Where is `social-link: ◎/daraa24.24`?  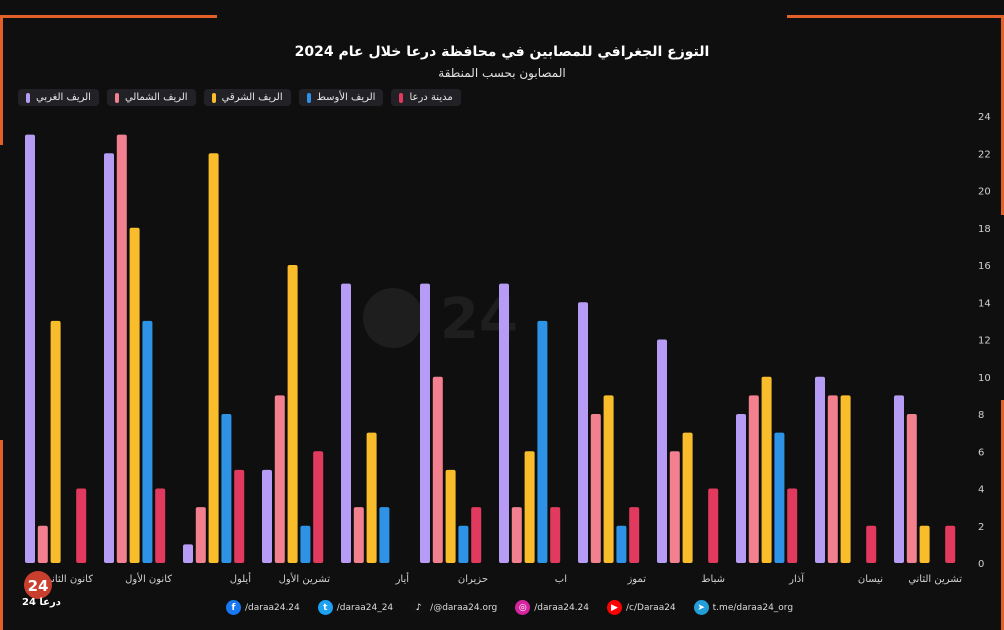 social-link: ◎/daraa24.24 is located at coordinates (552, 607).